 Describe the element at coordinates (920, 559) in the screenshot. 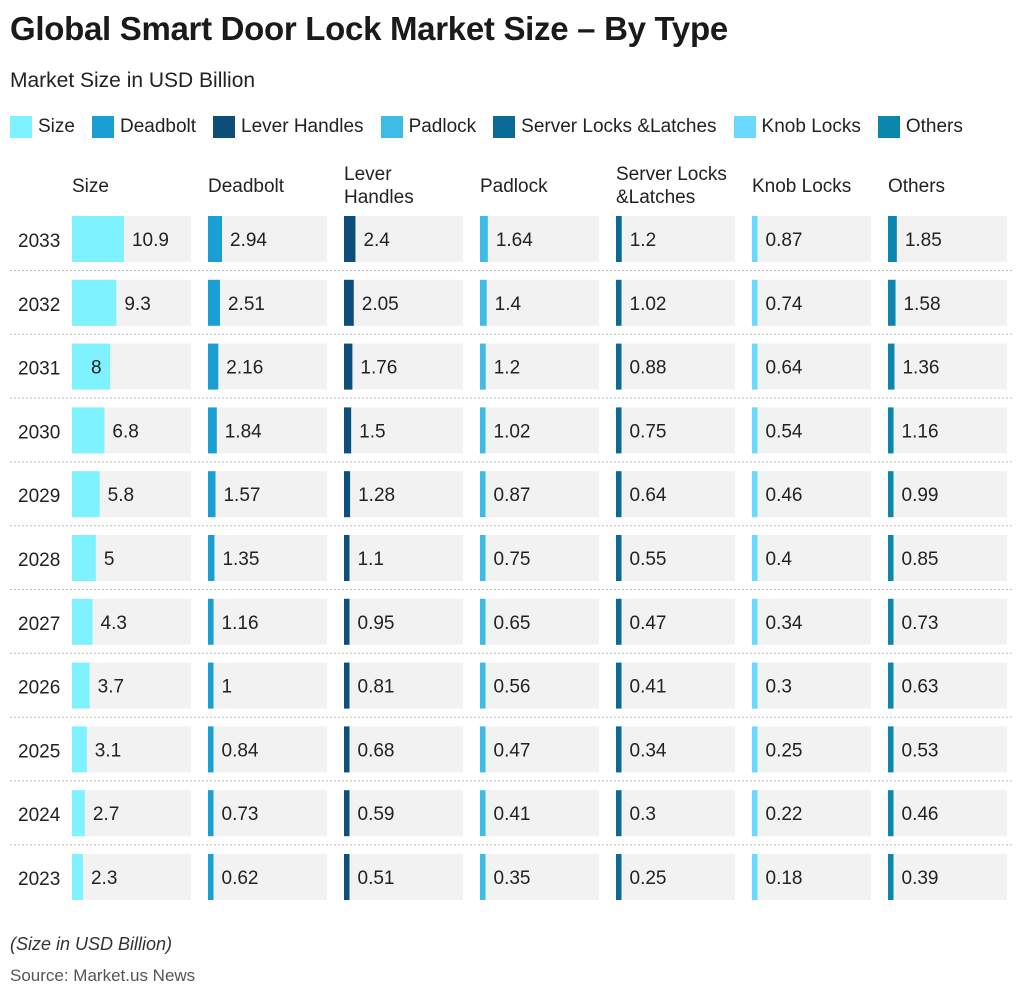

I see `data-label: 0.85` at that location.